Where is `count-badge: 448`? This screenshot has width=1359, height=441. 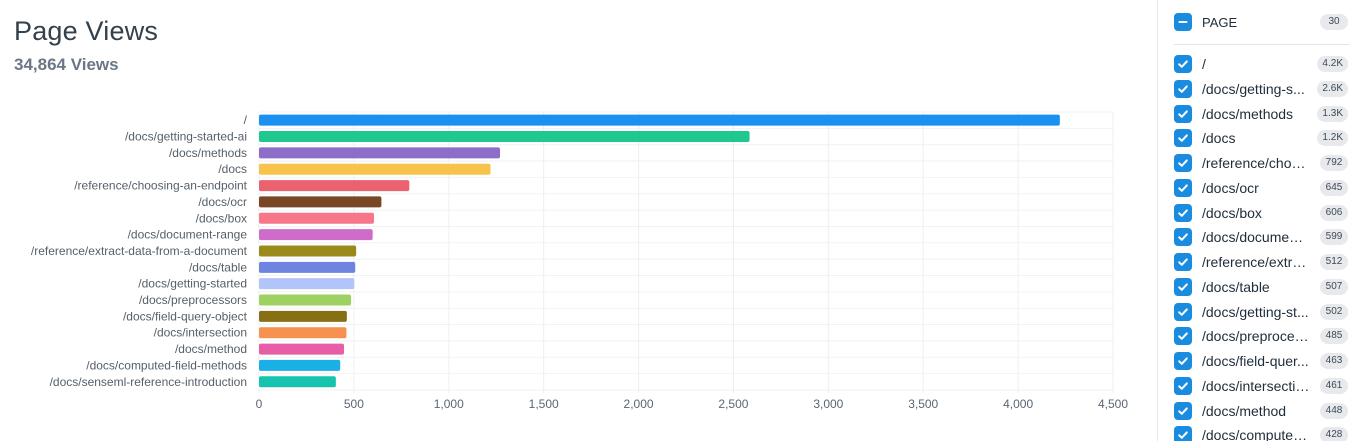 count-badge: 448 is located at coordinates (1334, 410).